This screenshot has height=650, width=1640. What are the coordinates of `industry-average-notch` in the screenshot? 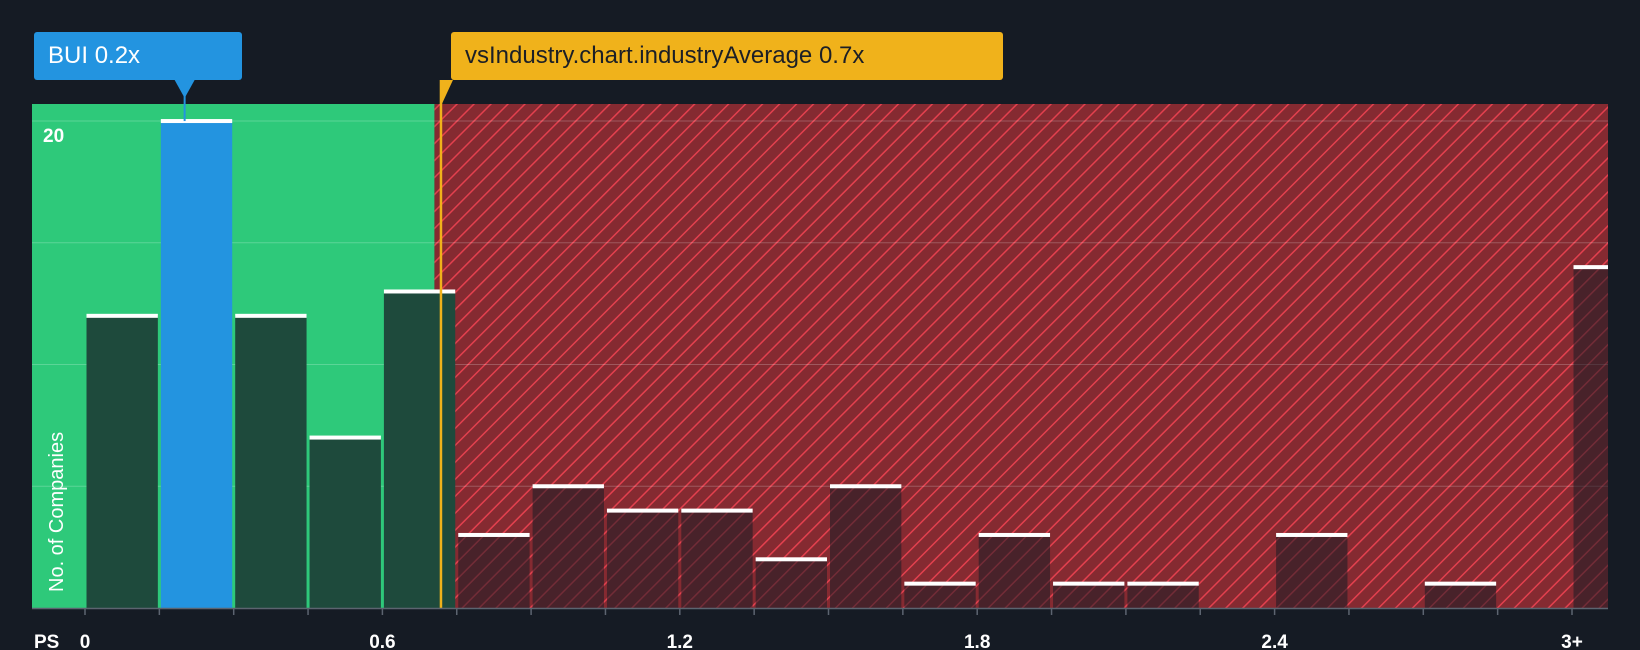 It's located at (446, 93).